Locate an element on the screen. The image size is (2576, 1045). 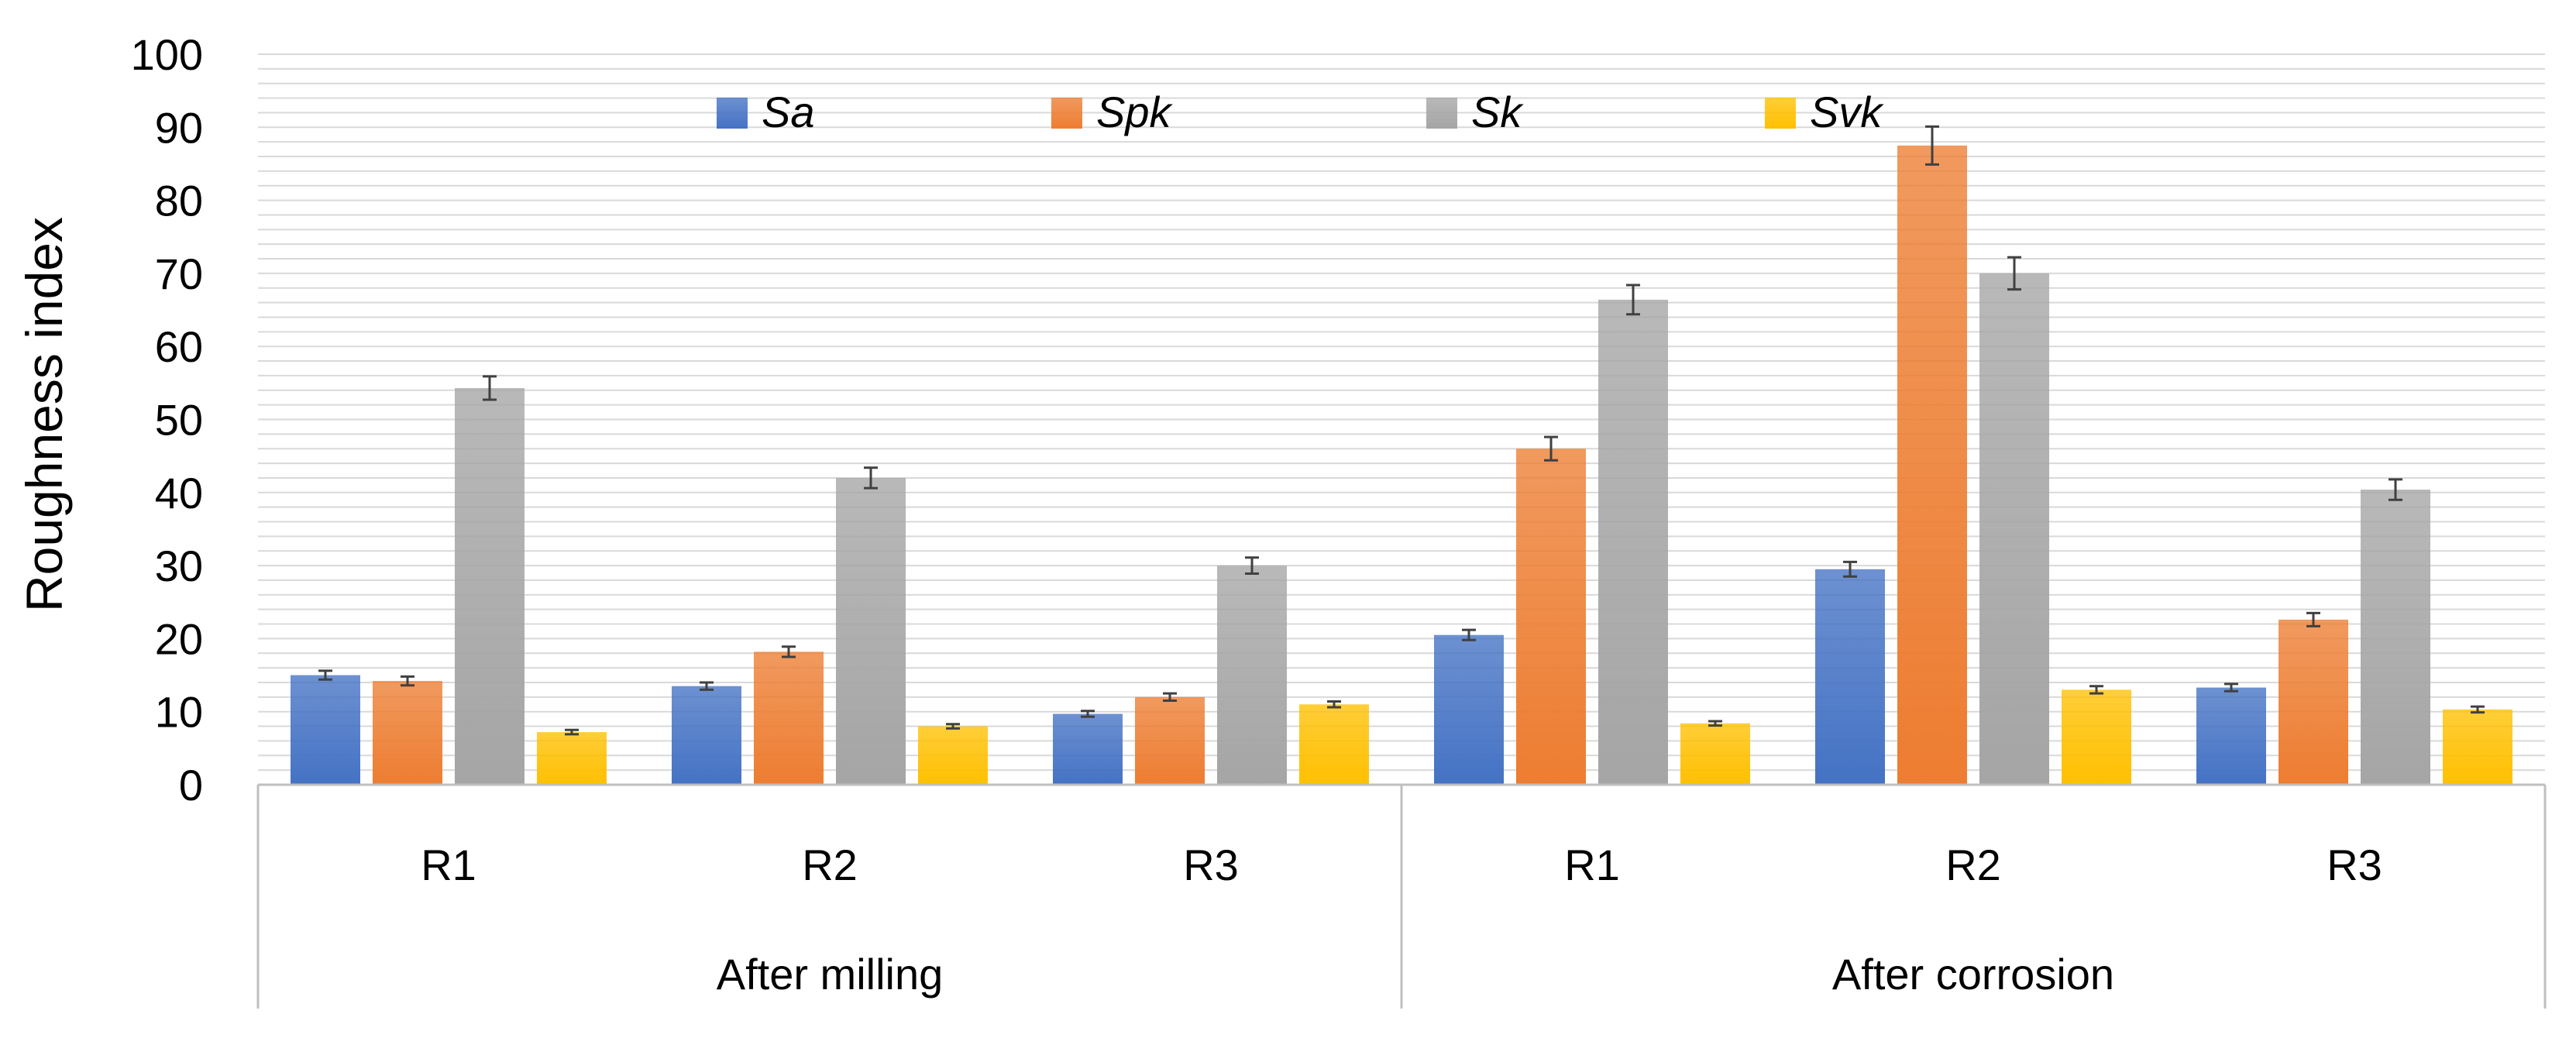
x-group-label: After milling is located at coordinates (830, 974).